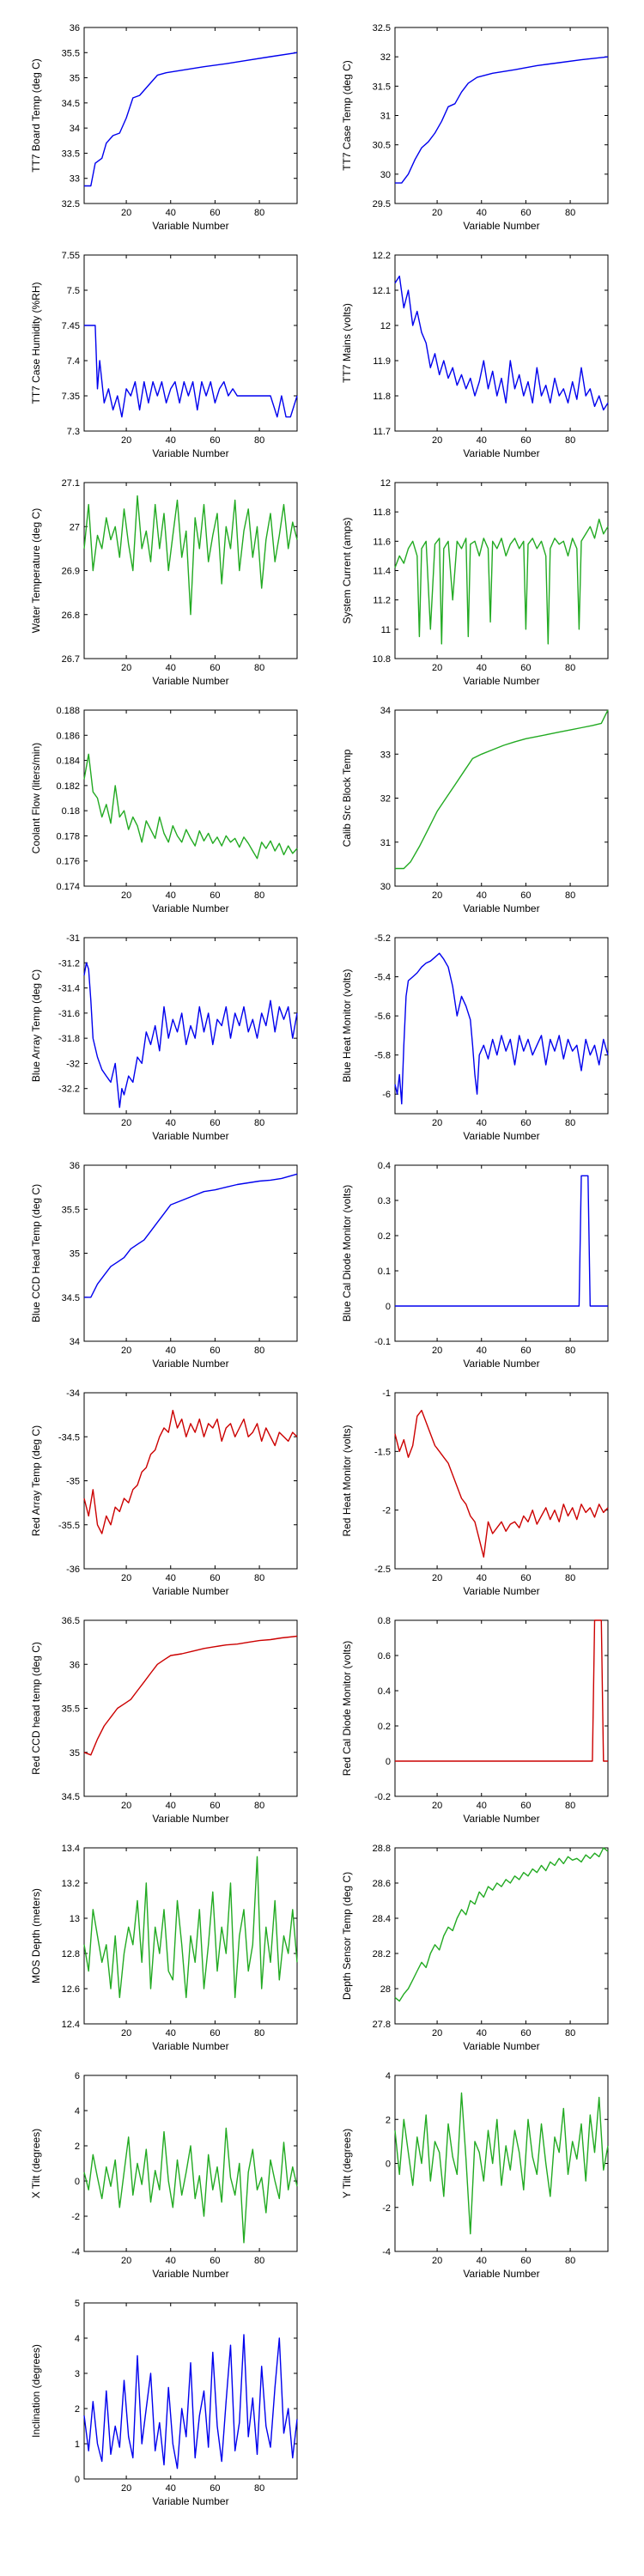  What do you see at coordinates (347, 570) in the screenshot?
I see `y-axis-label: System Current (amps)` at bounding box center [347, 570].